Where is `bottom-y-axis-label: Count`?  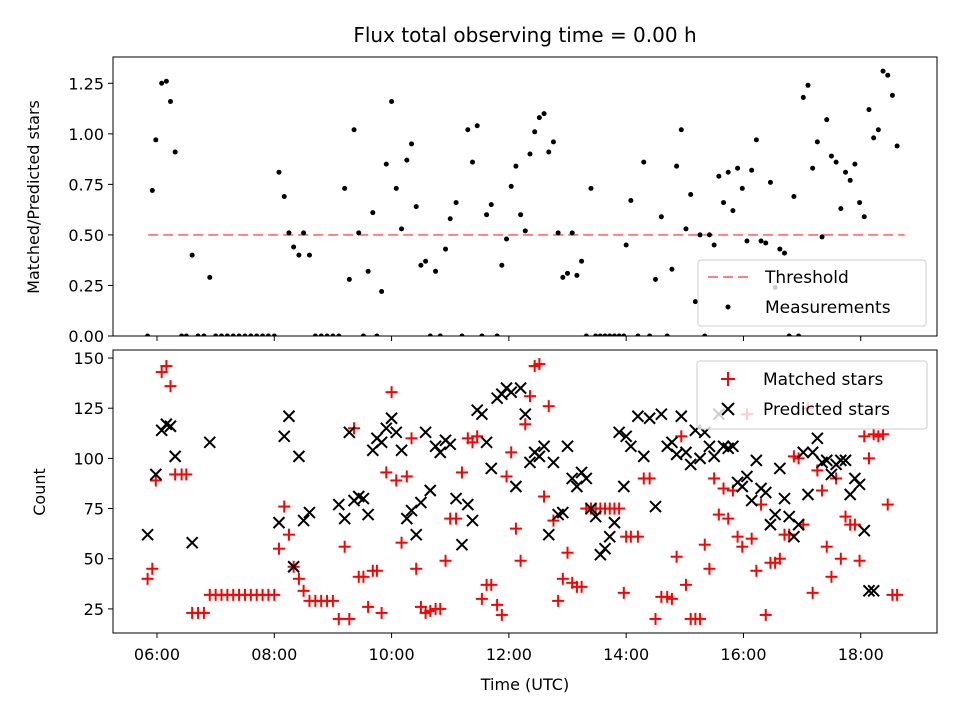 bottom-y-axis-label: Count is located at coordinates (39, 492).